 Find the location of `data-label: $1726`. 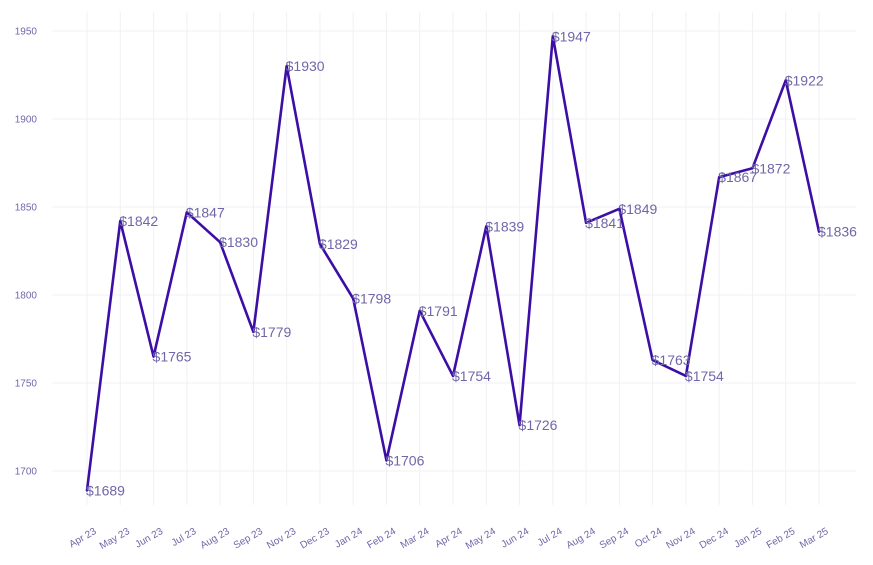

data-label: $1726 is located at coordinates (538, 425).